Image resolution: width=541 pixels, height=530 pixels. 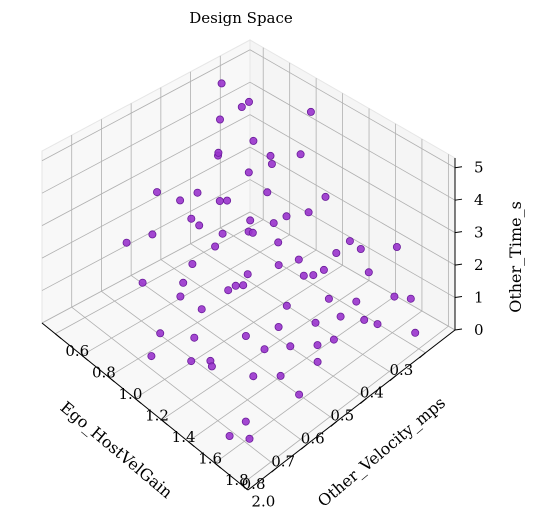 What do you see at coordinates (479, 330) in the screenshot?
I see `z-tick-label: 0` at bounding box center [479, 330].